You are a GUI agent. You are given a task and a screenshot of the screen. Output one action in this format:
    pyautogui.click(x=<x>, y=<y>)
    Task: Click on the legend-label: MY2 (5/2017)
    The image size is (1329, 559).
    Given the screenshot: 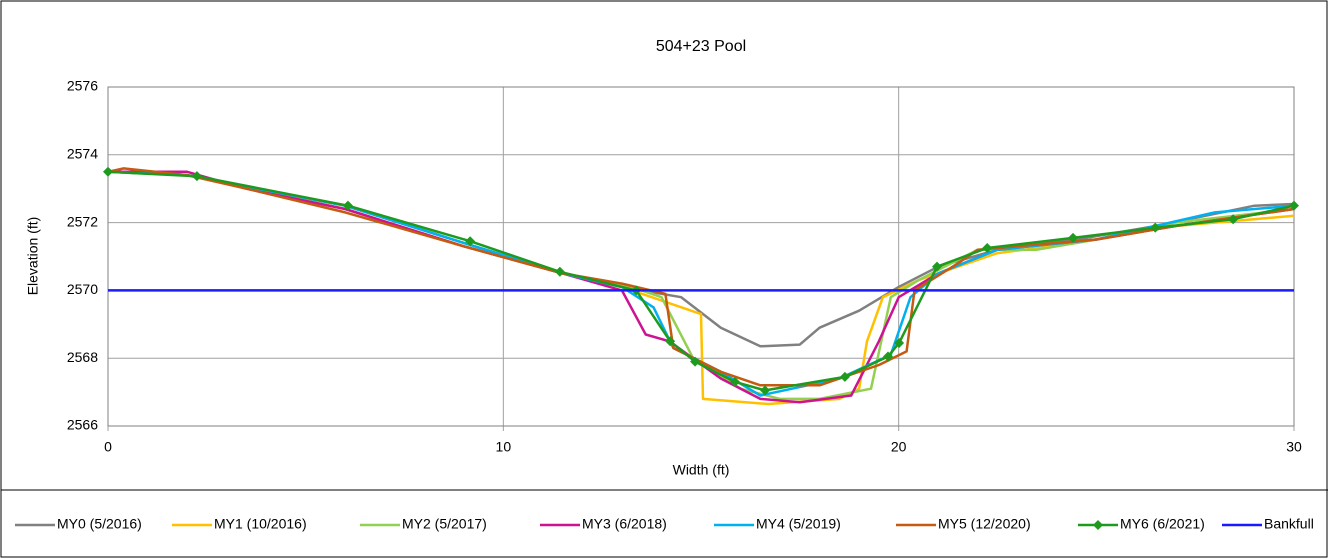 What is the action you would take?
    pyautogui.click(x=444, y=524)
    